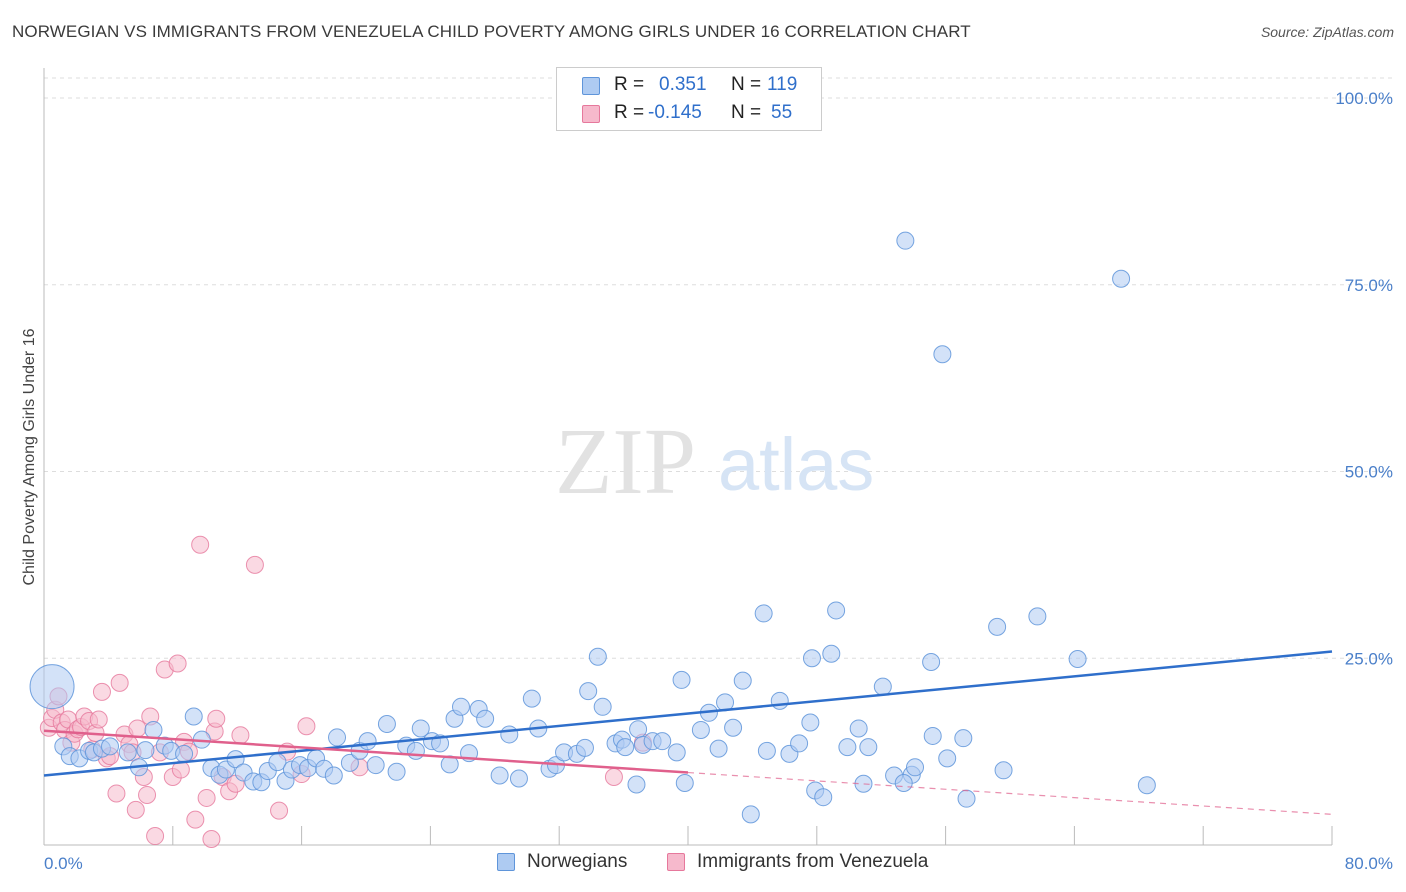  What do you see at coordinates (366, 751) in the screenshot?
I see `venezuela-trend-line` at bounding box center [366, 751].